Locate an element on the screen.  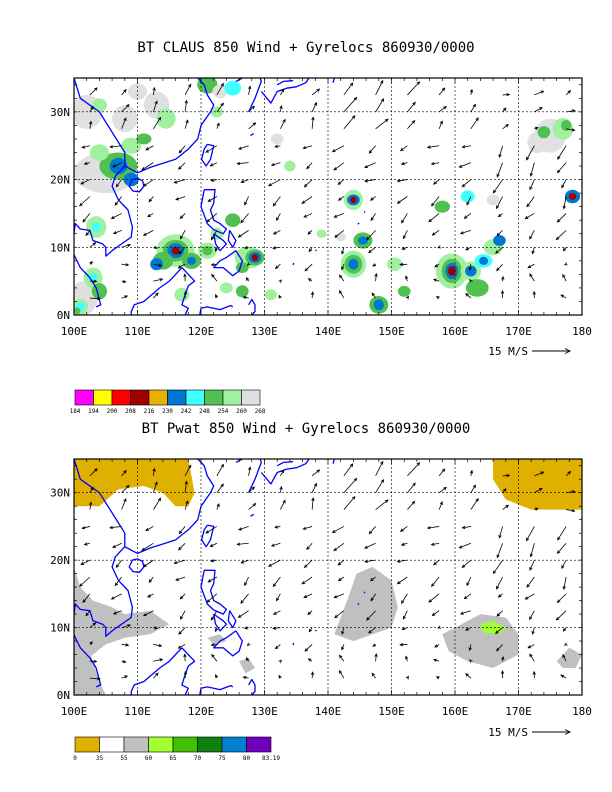
colorbar-label: 254 is located at coordinates (223, 411).